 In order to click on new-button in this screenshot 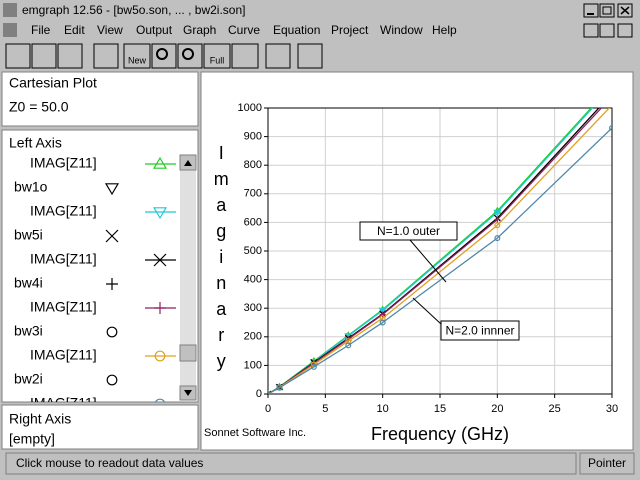, I will do `click(137, 56)`.